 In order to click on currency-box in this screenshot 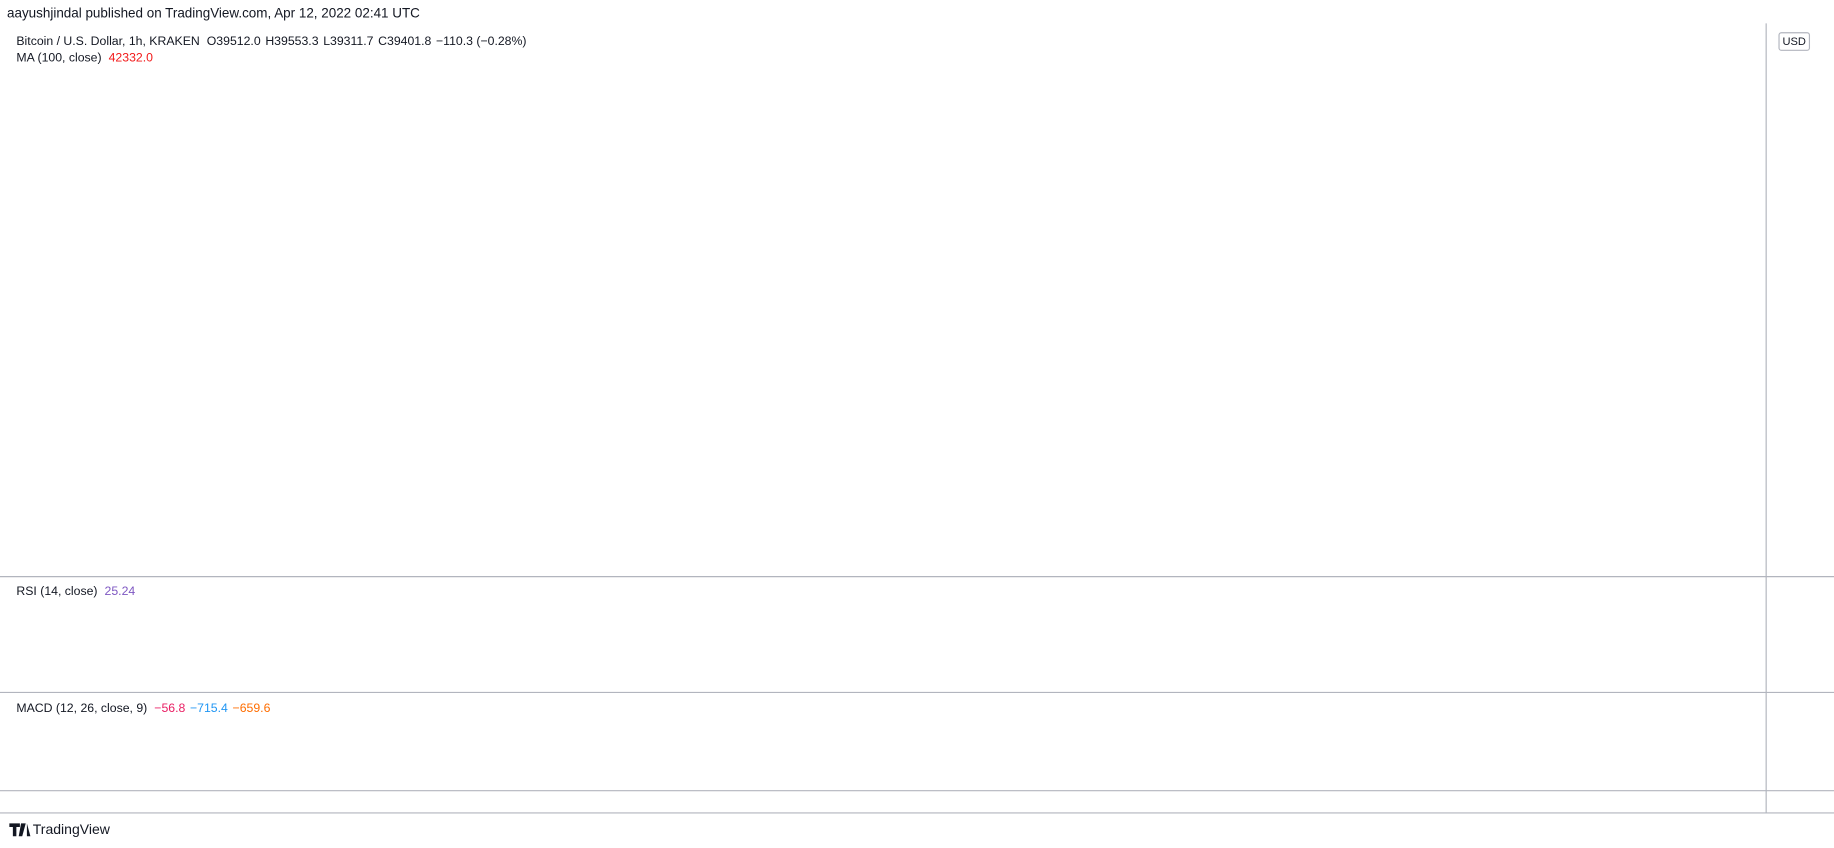, I will do `click(1794, 41)`.